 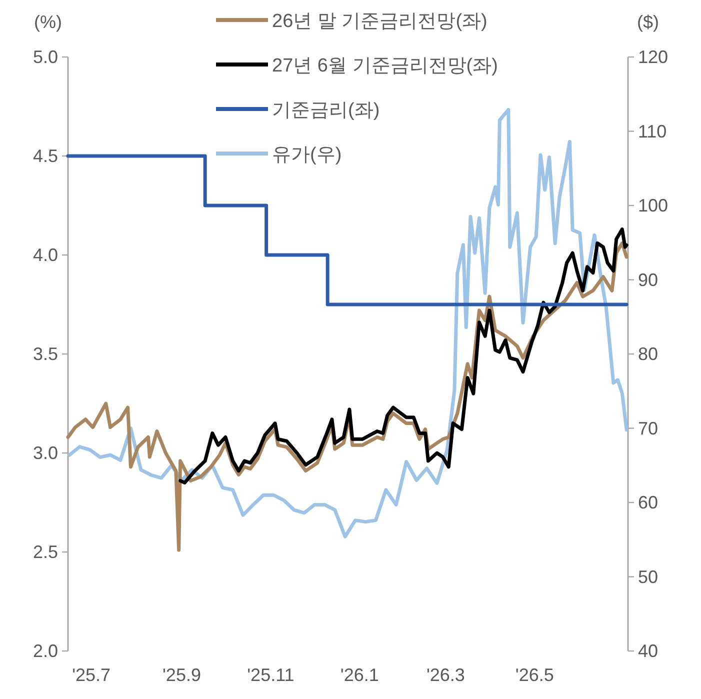 What do you see at coordinates (445, 675) in the screenshot?
I see `x-tick-label: '26.3` at bounding box center [445, 675].